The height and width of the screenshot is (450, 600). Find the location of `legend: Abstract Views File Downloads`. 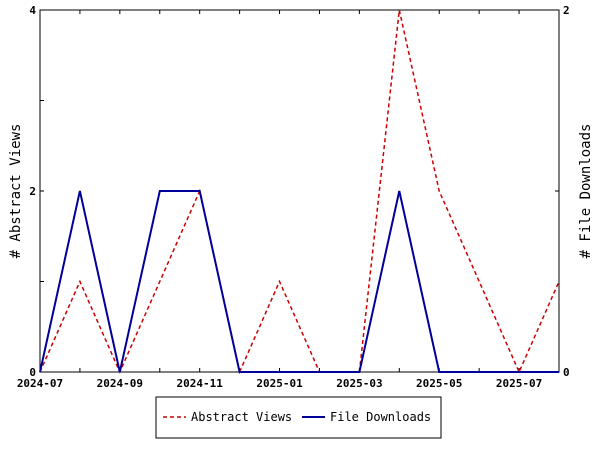

legend: Abstract Views File Downloads is located at coordinates (298, 417).